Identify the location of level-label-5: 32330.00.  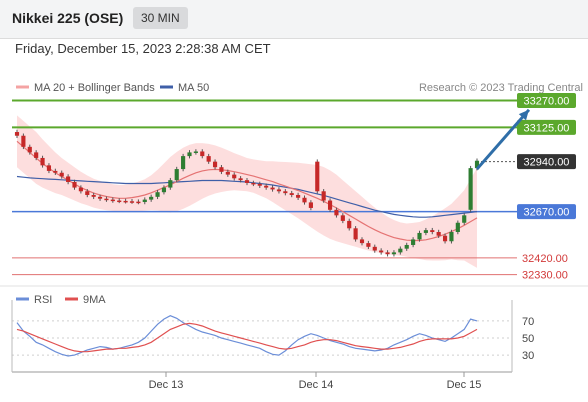
(545, 276).